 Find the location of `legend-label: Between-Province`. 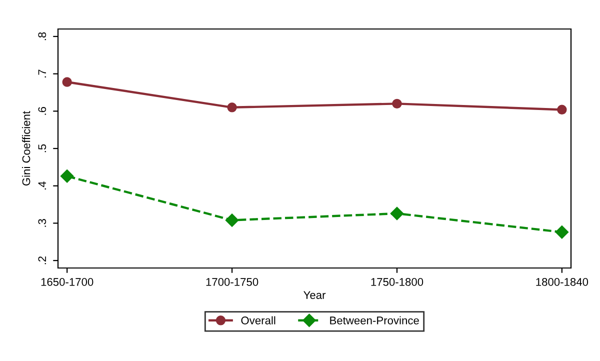

legend-label: Between-Province is located at coordinates (374, 320).